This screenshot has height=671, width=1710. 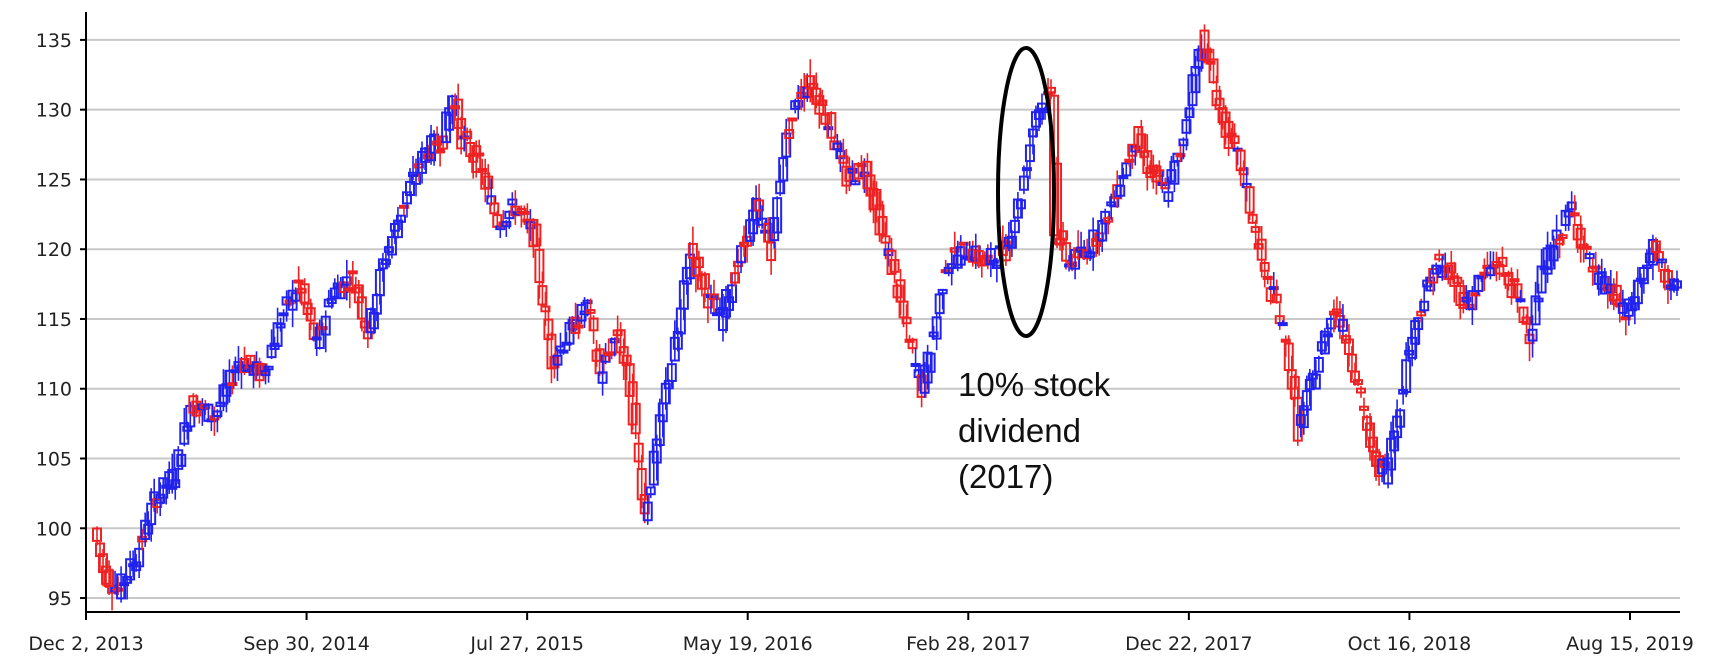 I want to click on annotation-year: (2017), so click(x=1005, y=476).